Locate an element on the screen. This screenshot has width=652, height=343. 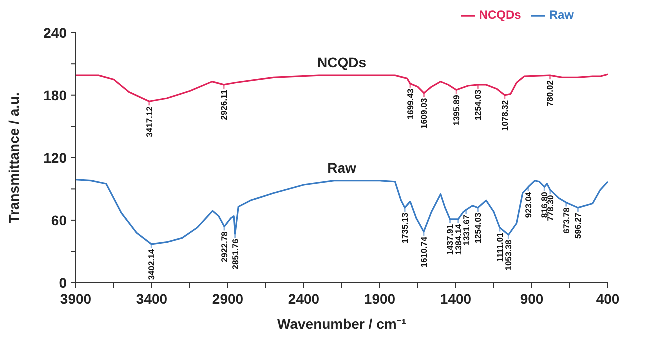
x-axis-title: Wavenumber / cm⁻¹ is located at coordinates (342, 324).